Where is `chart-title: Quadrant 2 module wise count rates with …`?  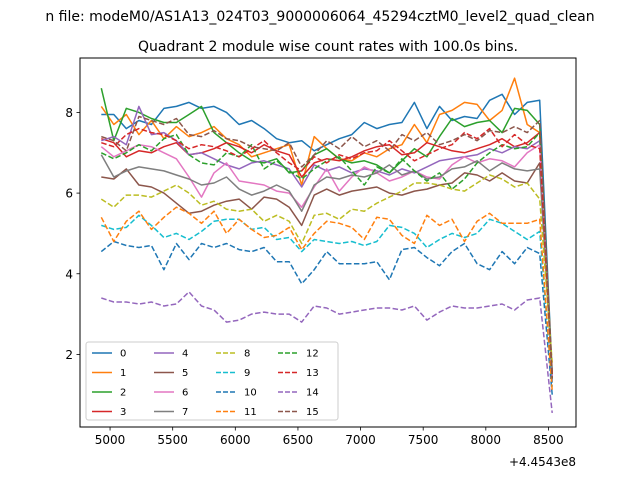 chart-title: Quadrant 2 module wise count rates with … is located at coordinates (328, 47).